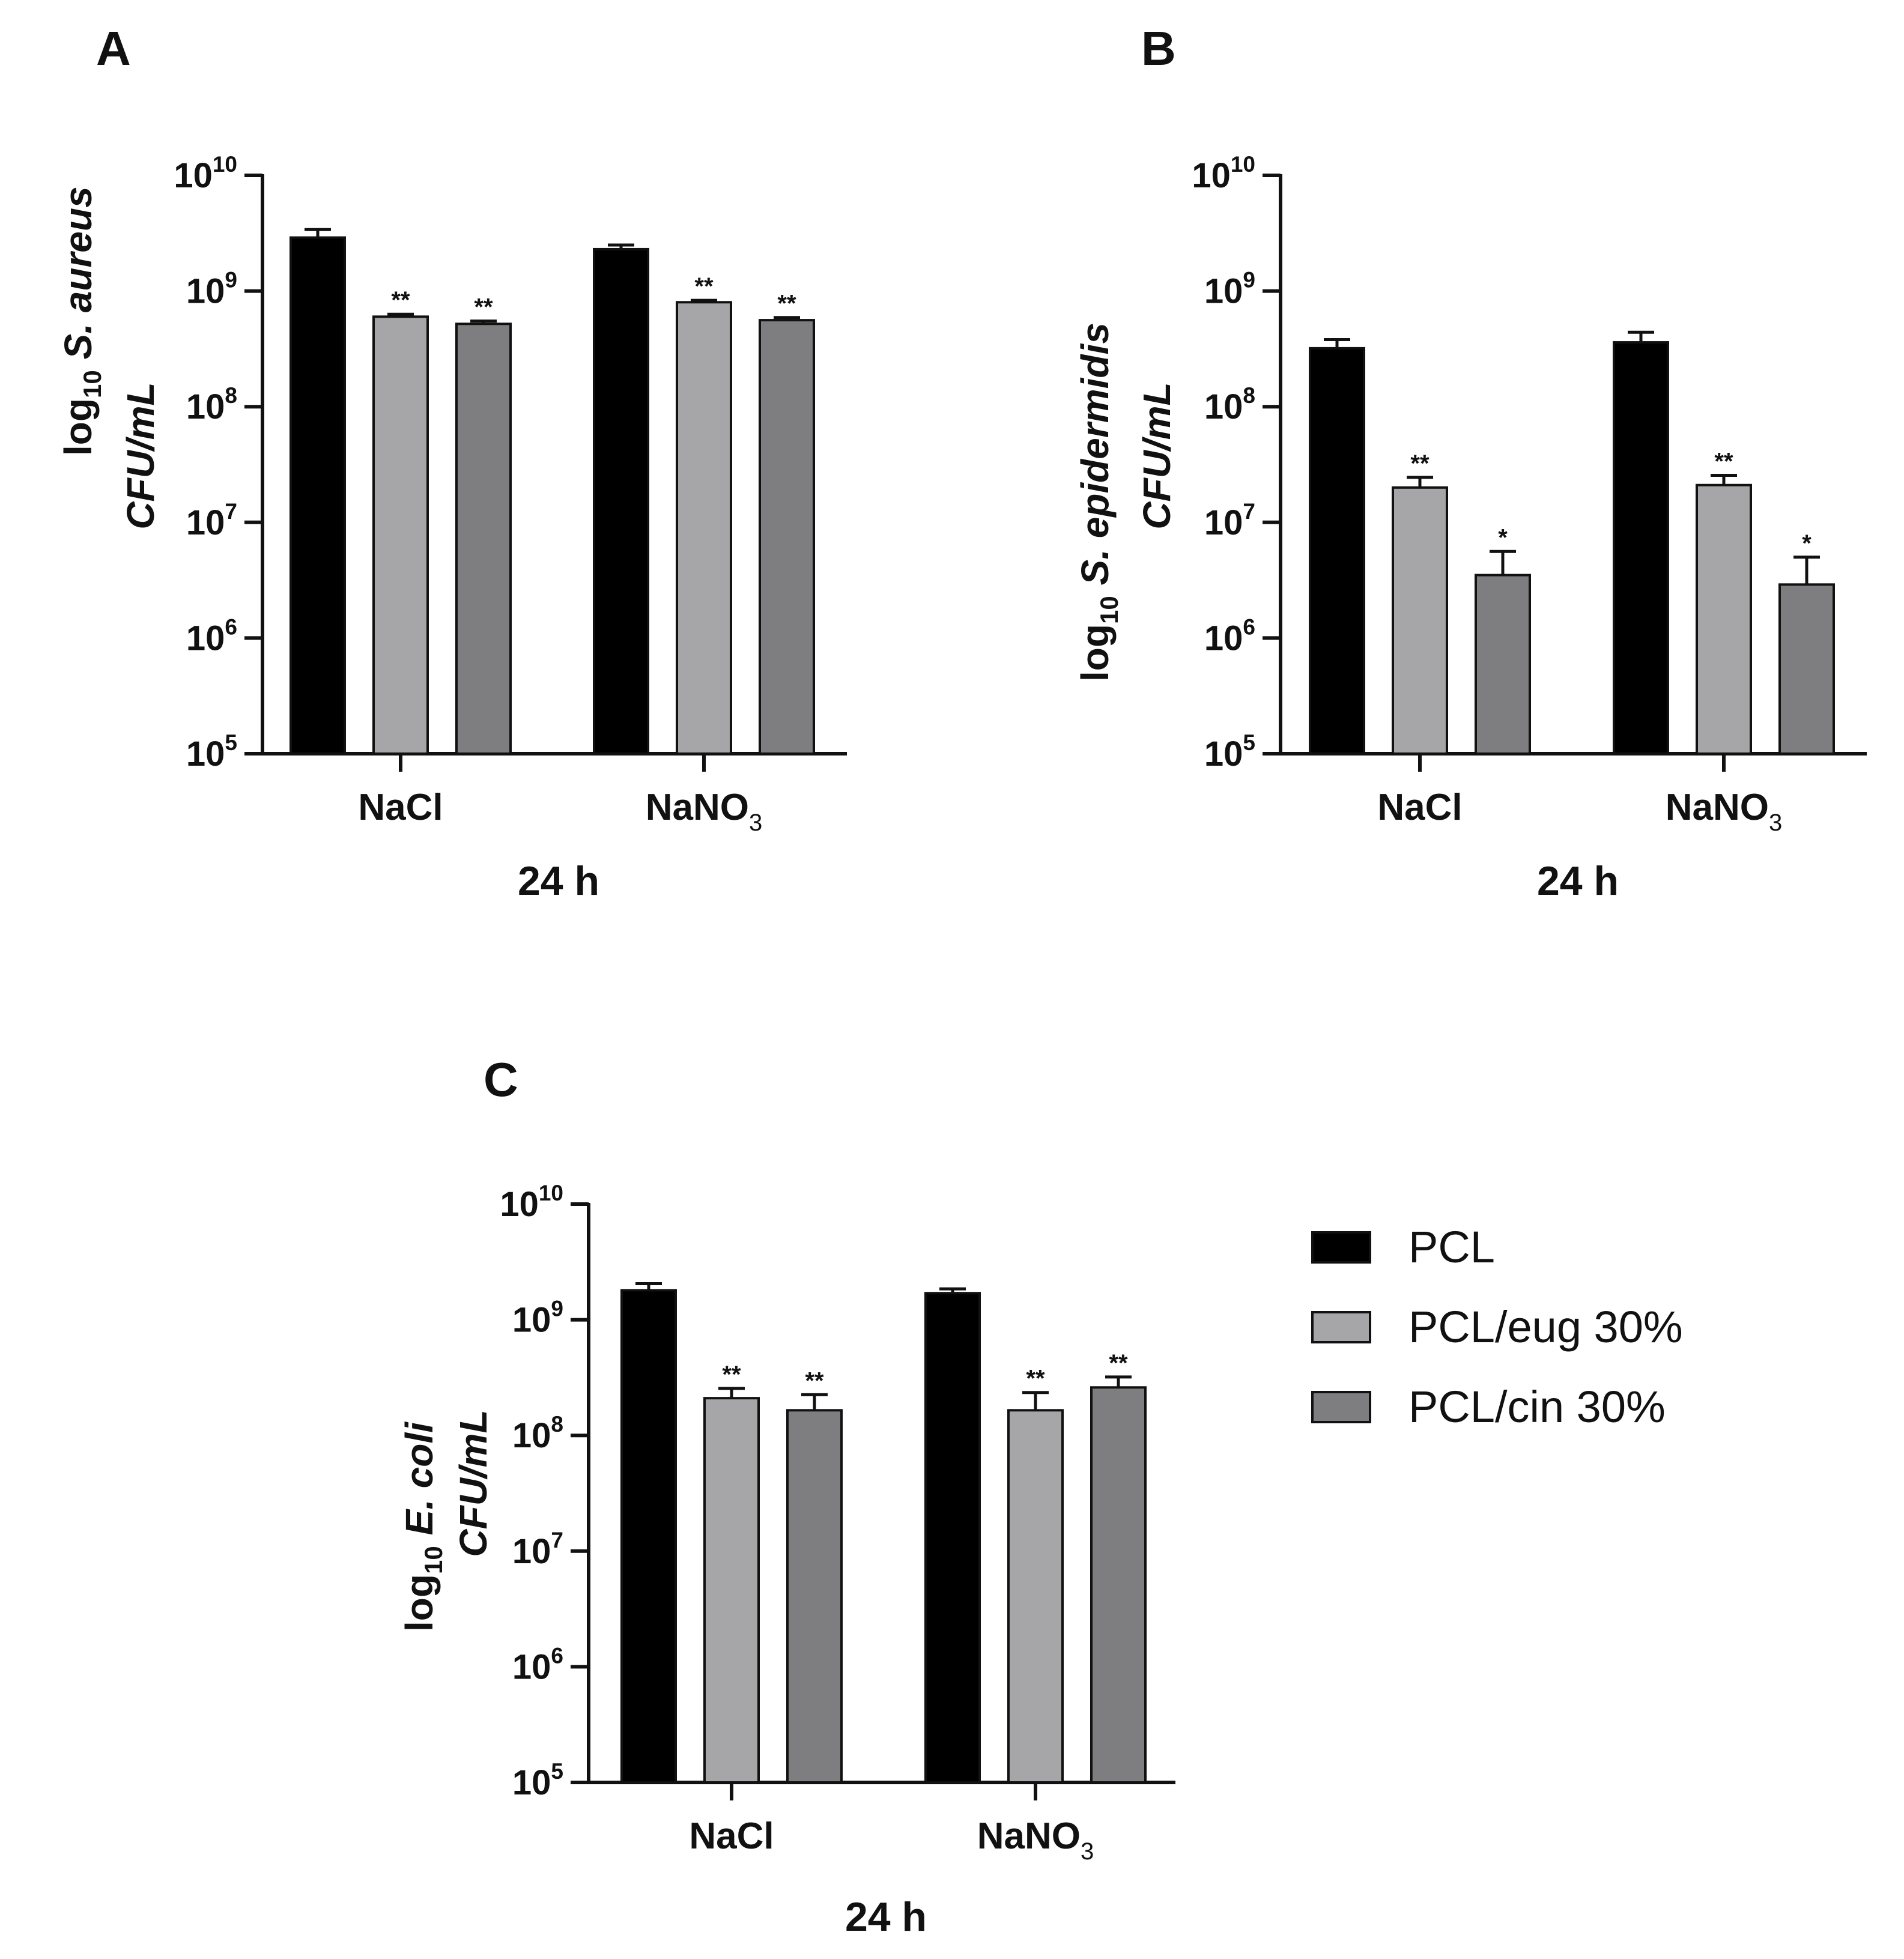 The height and width of the screenshot is (1959, 1904). I want to click on panel-c-category-label: NaCl, so click(732, 1836).